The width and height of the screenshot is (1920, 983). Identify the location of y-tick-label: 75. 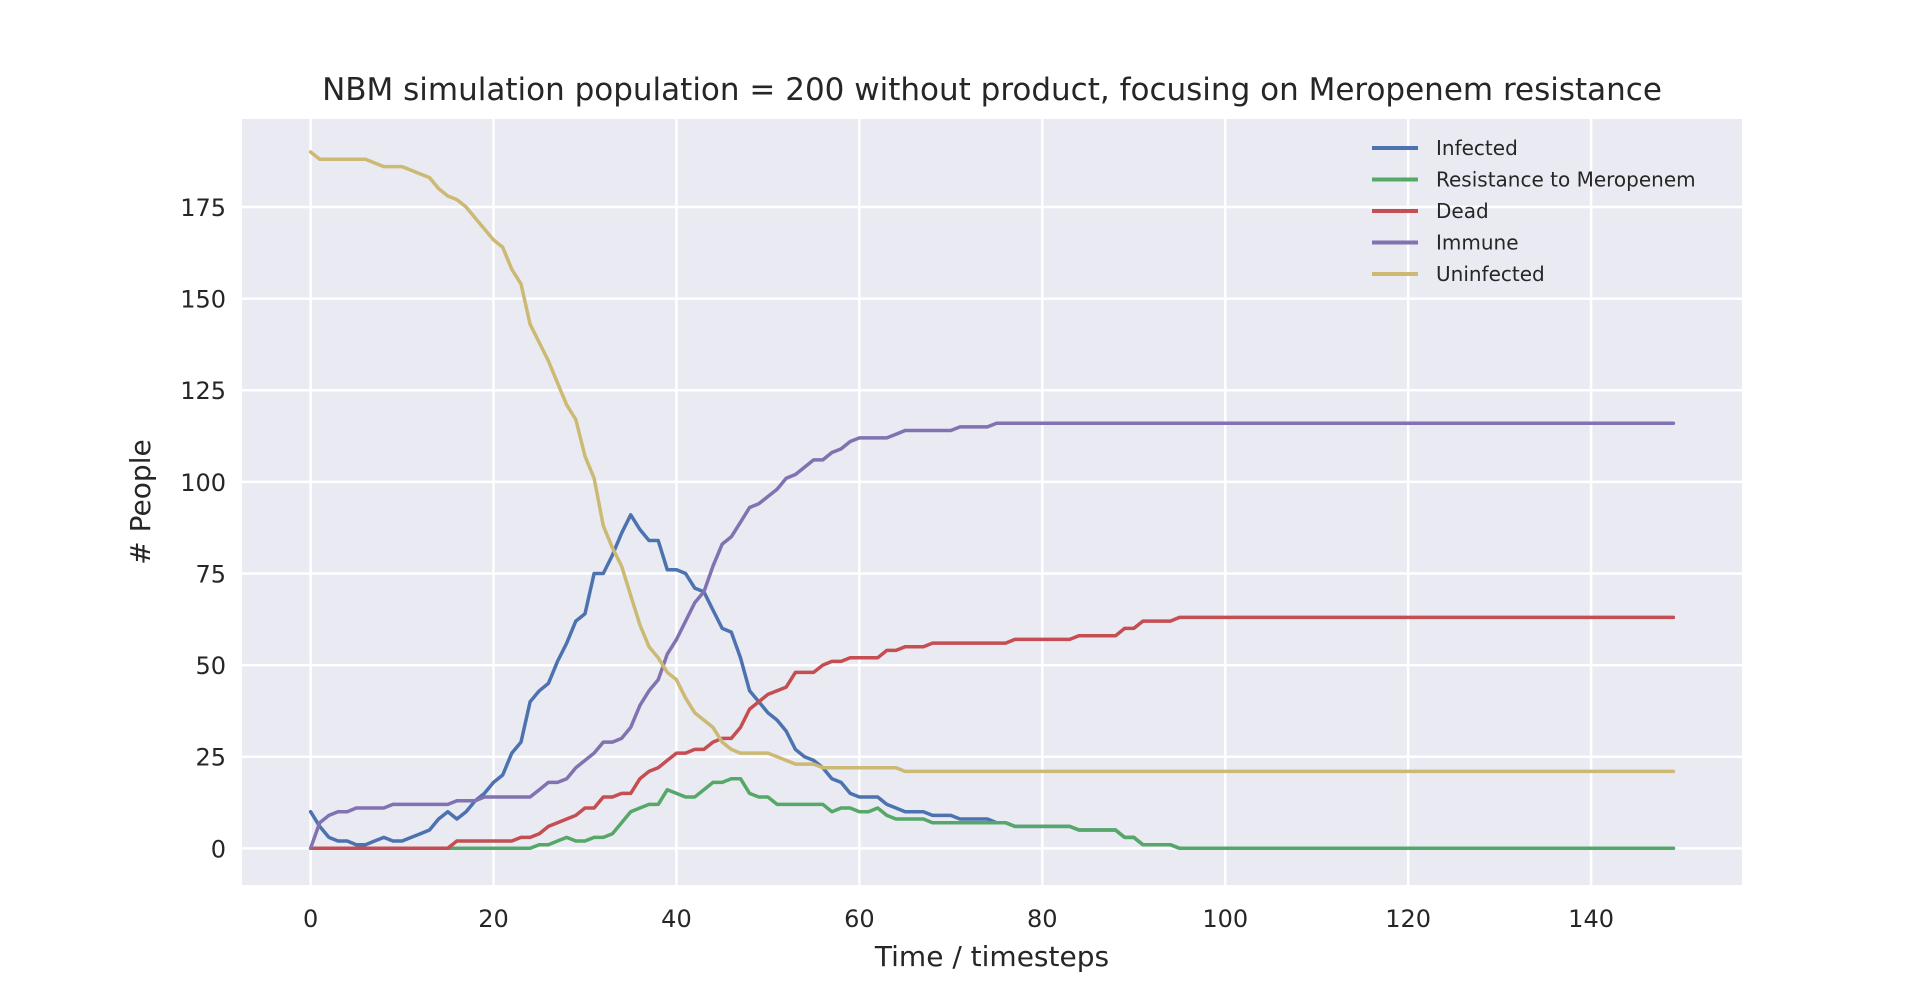
(210, 574).